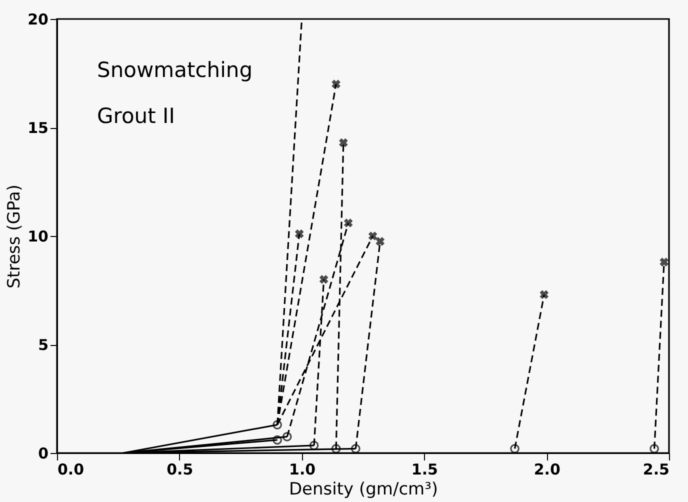 This screenshot has width=688, height=502. I want to click on x-tick-label: 0.5, so click(180, 469).